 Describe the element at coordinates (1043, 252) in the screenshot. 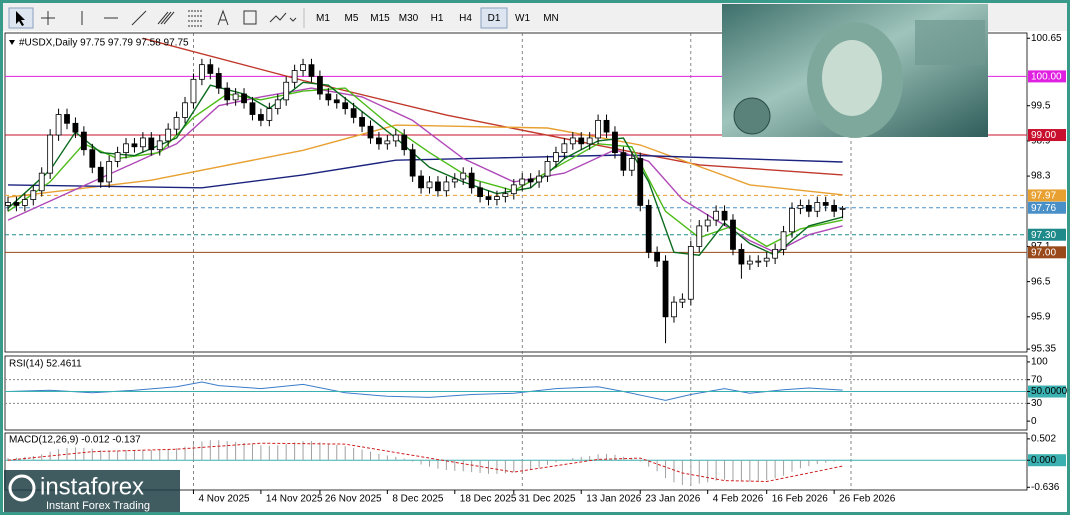

I see `price-level-label: 97.00` at that location.